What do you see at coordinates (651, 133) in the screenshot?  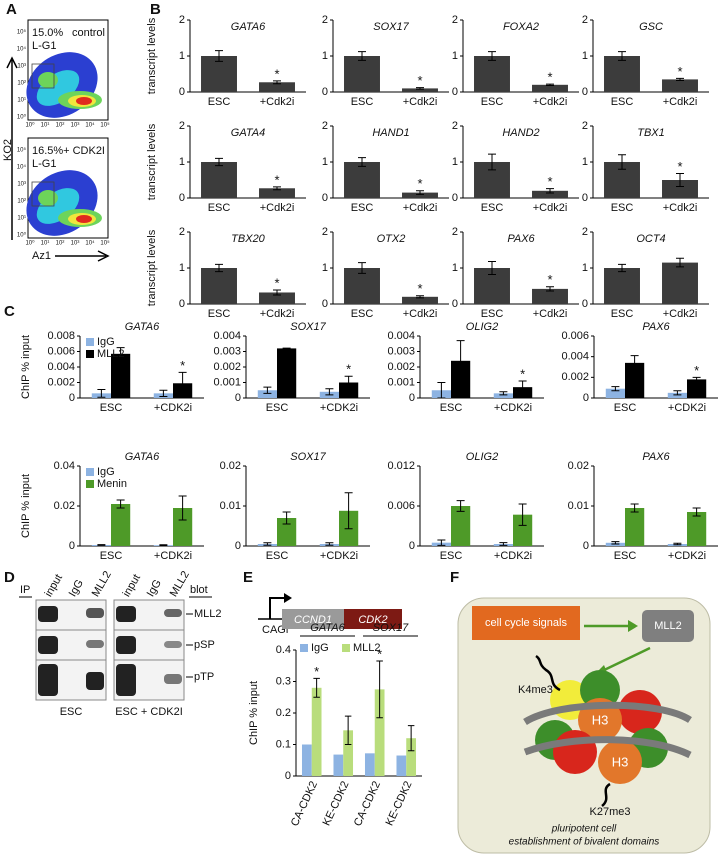 I see `chart-title: TBX1` at bounding box center [651, 133].